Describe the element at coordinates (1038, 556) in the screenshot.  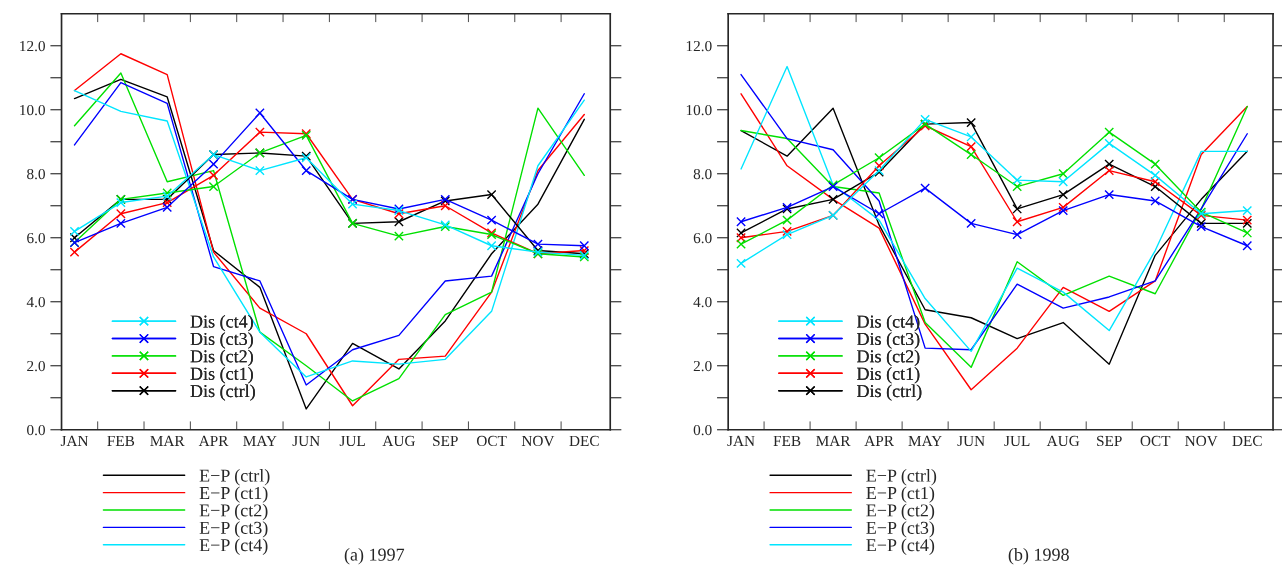
I see `text: (b) 1998` at that location.